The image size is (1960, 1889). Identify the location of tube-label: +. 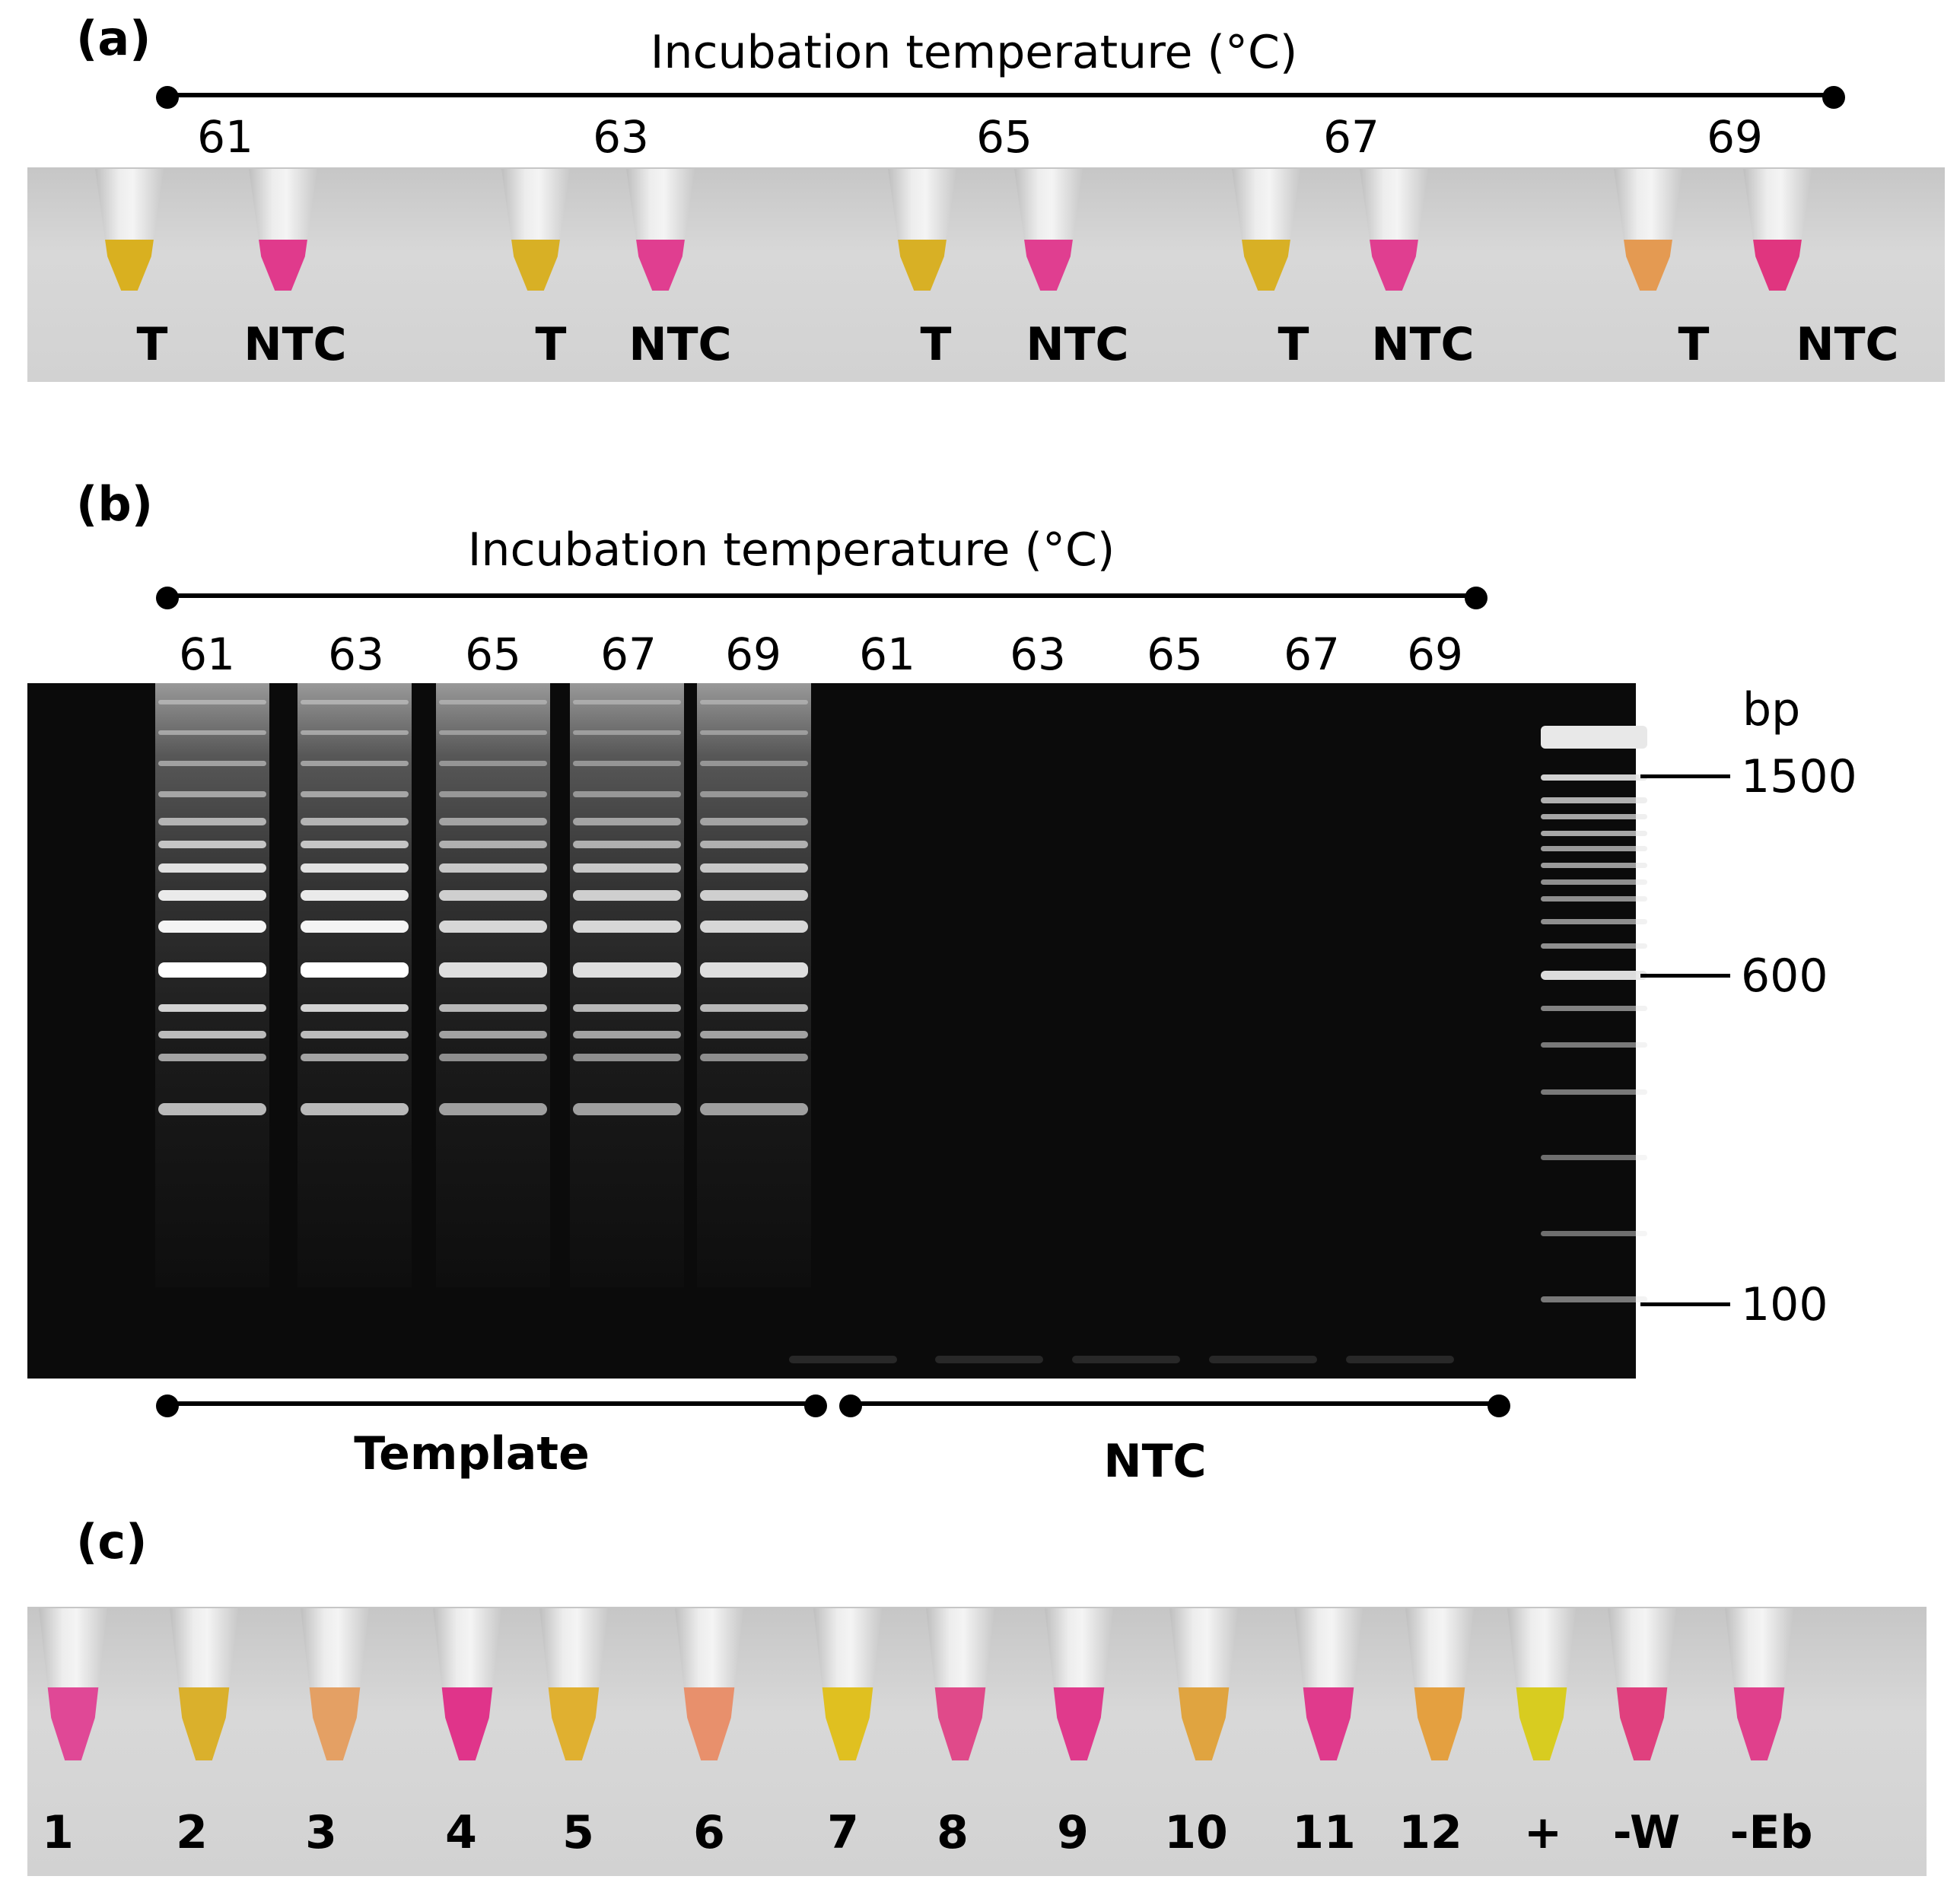
(1543, 1832).